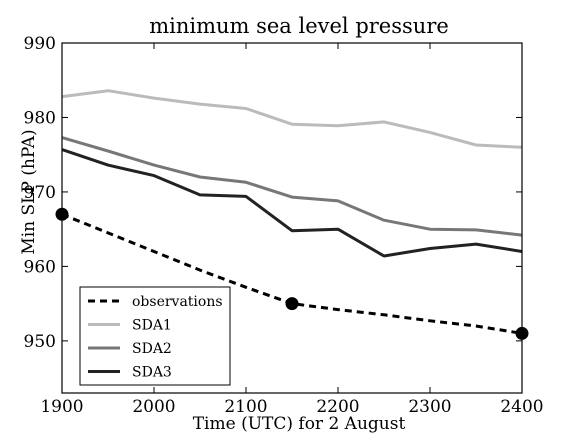 This screenshot has height=436, width=581. Describe the element at coordinates (61, 407) in the screenshot. I see `x-tick-label: 1900` at that location.